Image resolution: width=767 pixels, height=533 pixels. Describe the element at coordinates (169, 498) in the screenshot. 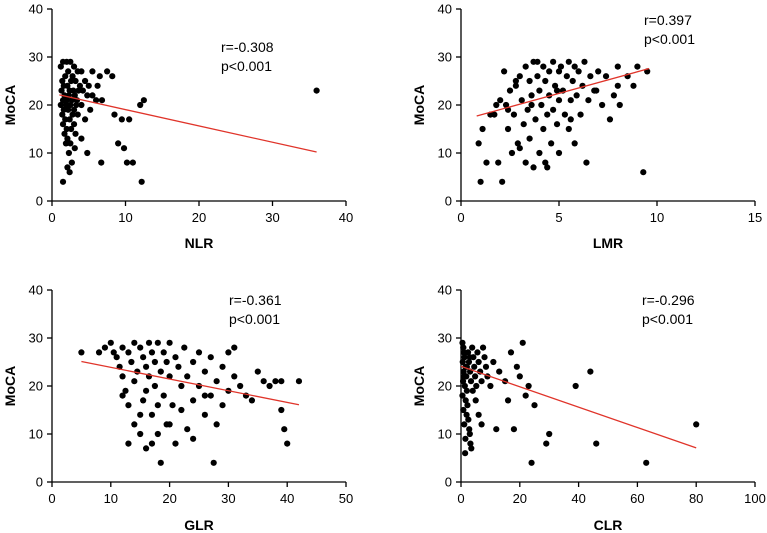

I see `x-tick-label: 20` at that location.